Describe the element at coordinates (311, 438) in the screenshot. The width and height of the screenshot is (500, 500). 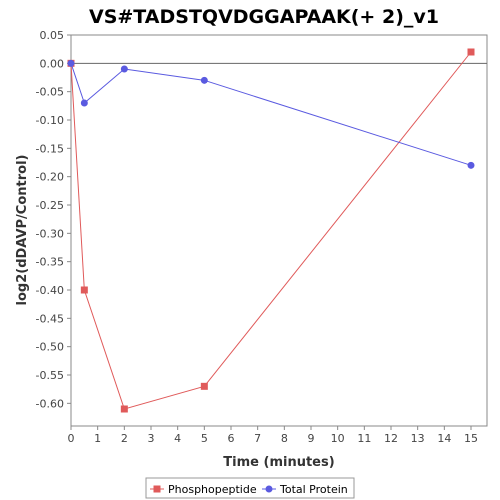
I see `x-tick-label: 9` at that location.